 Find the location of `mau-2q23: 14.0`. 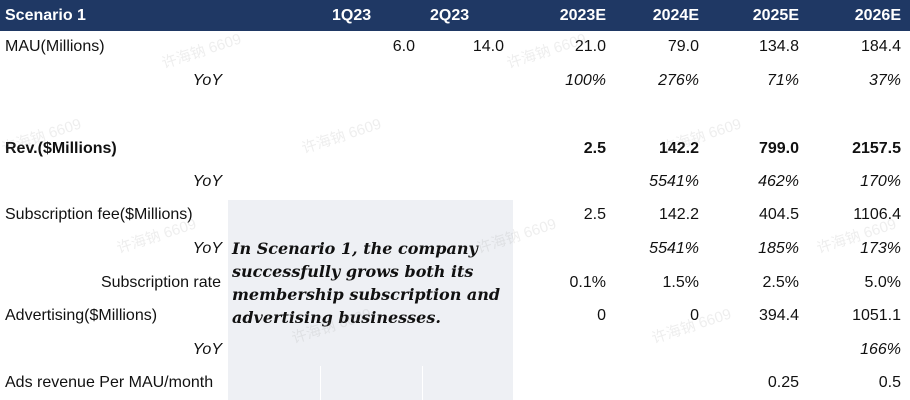

mau-2q23: 14.0 is located at coordinates (488, 46).